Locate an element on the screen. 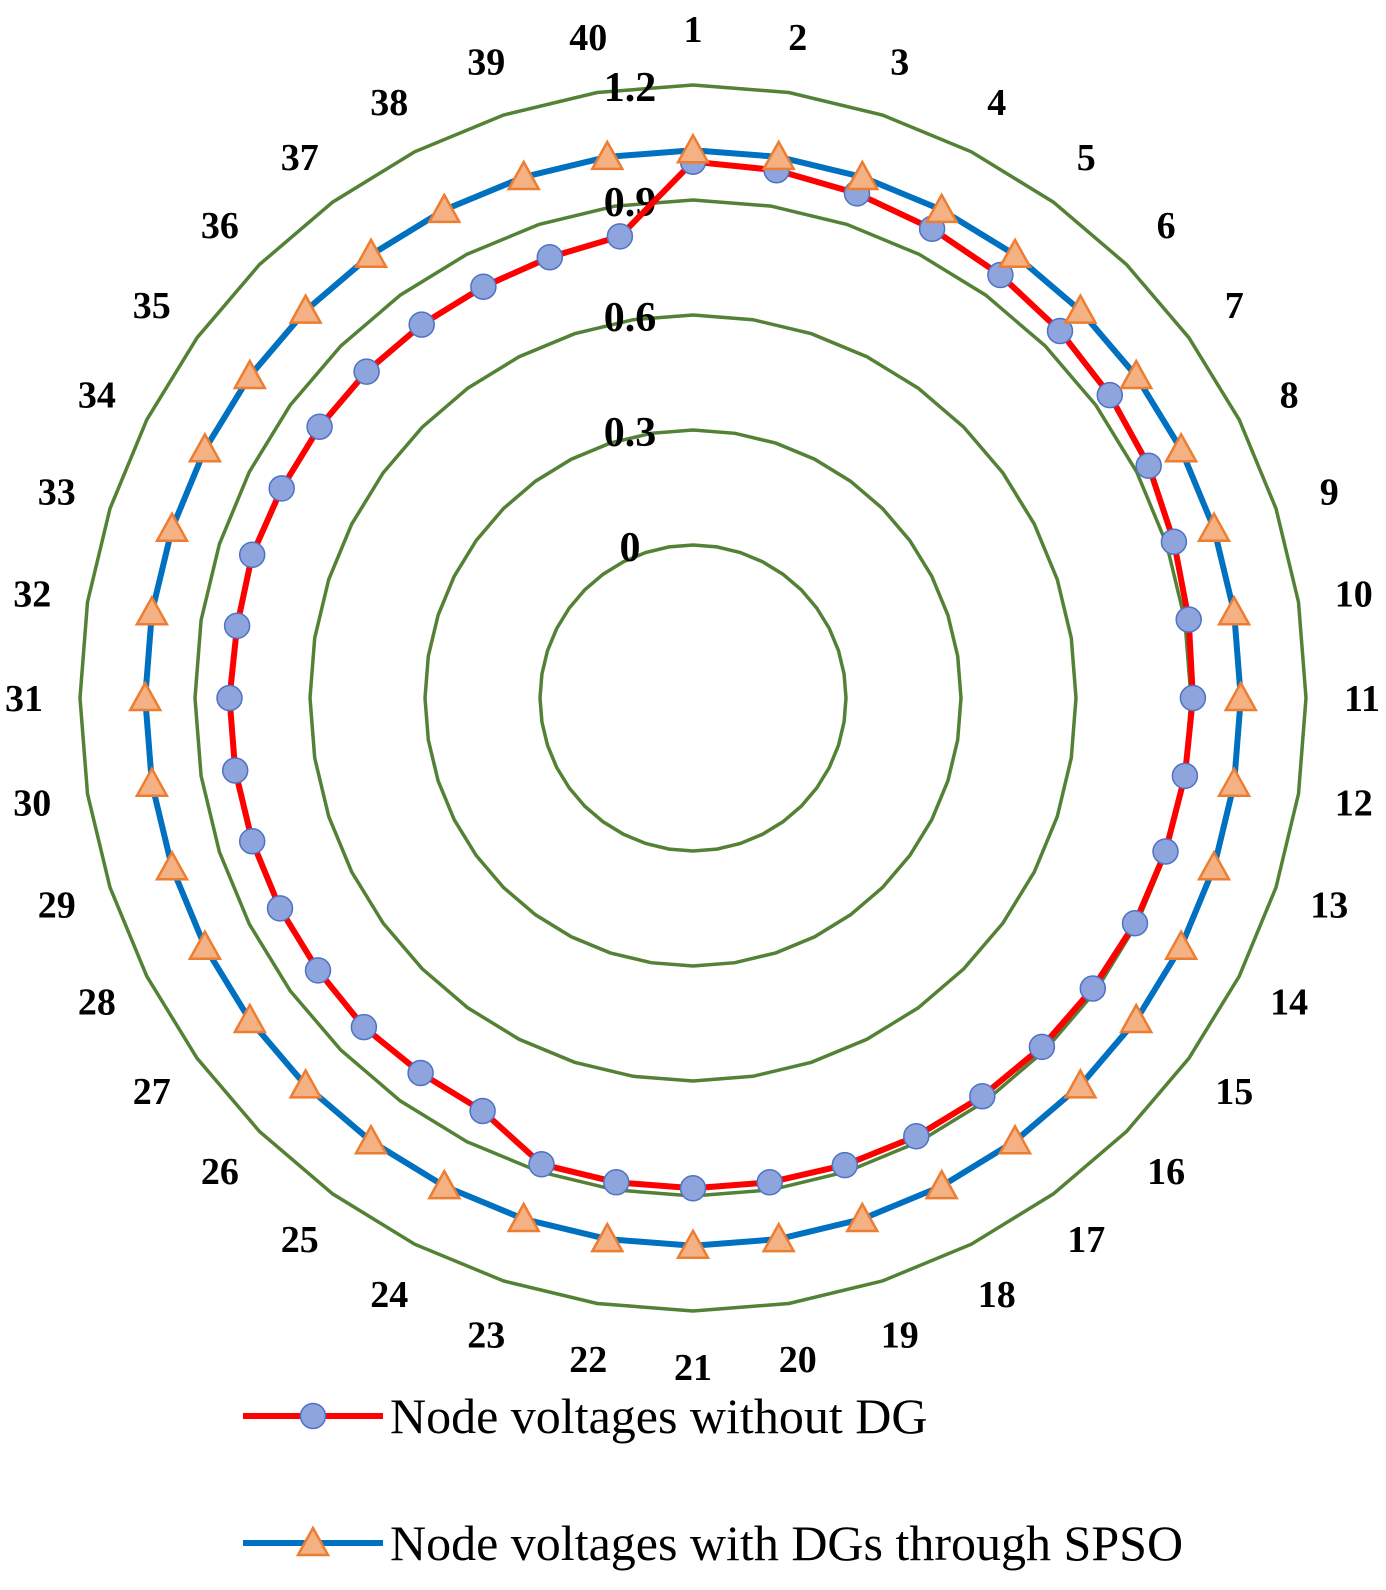  category-label-5: 5 is located at coordinates (1086, 158).